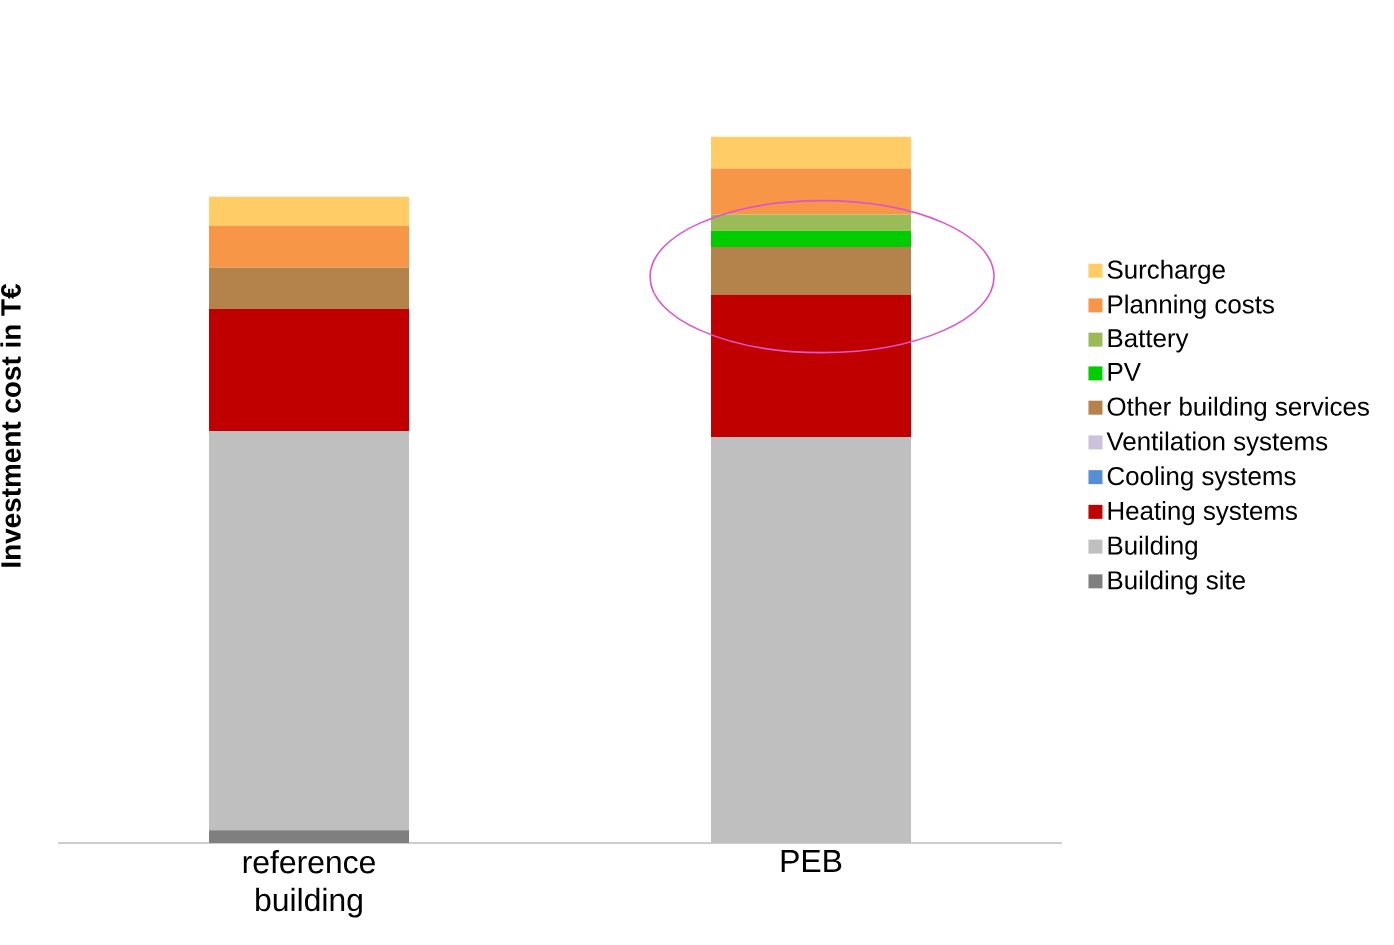 This screenshot has height=945, width=1394. Describe the element at coordinates (1148, 341) in the screenshot. I see `legend-label: Battery` at that location.